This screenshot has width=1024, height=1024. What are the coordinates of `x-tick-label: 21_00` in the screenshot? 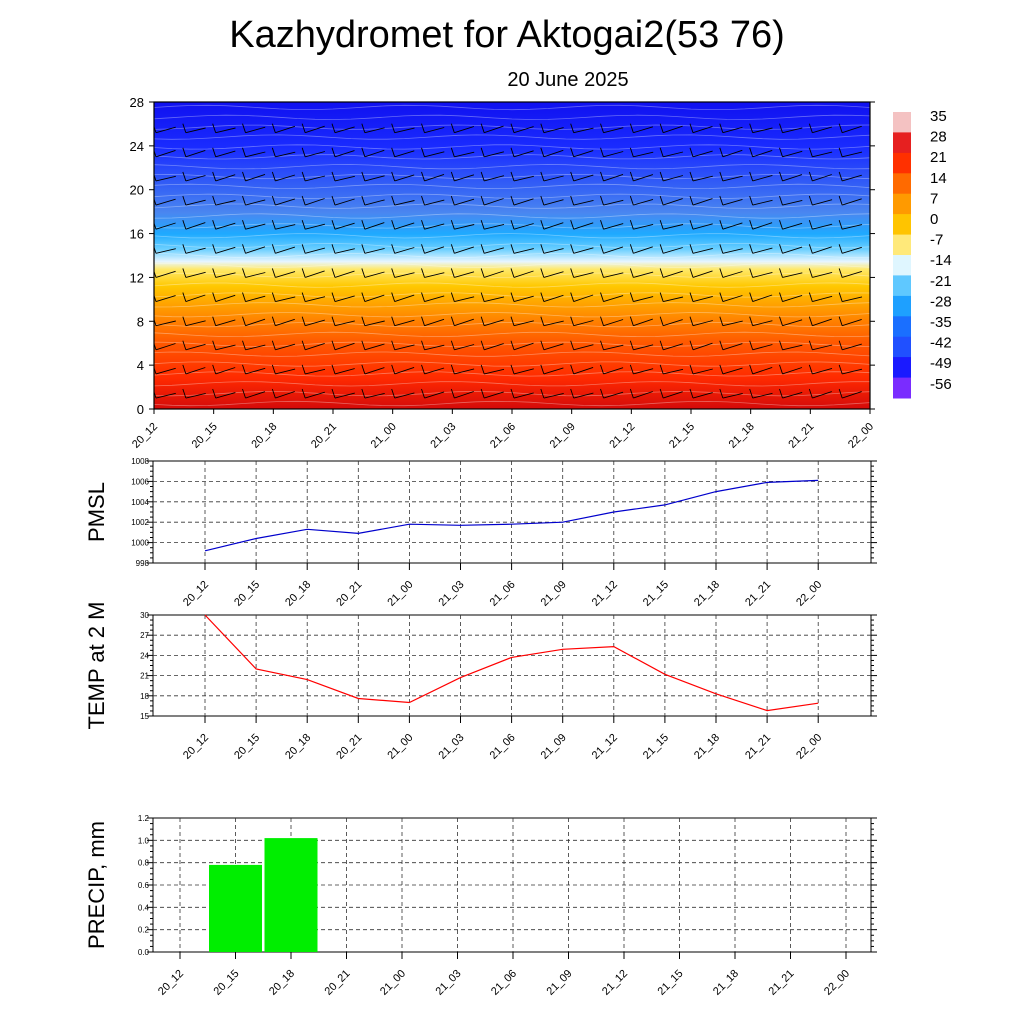 It's located at (393, 983).